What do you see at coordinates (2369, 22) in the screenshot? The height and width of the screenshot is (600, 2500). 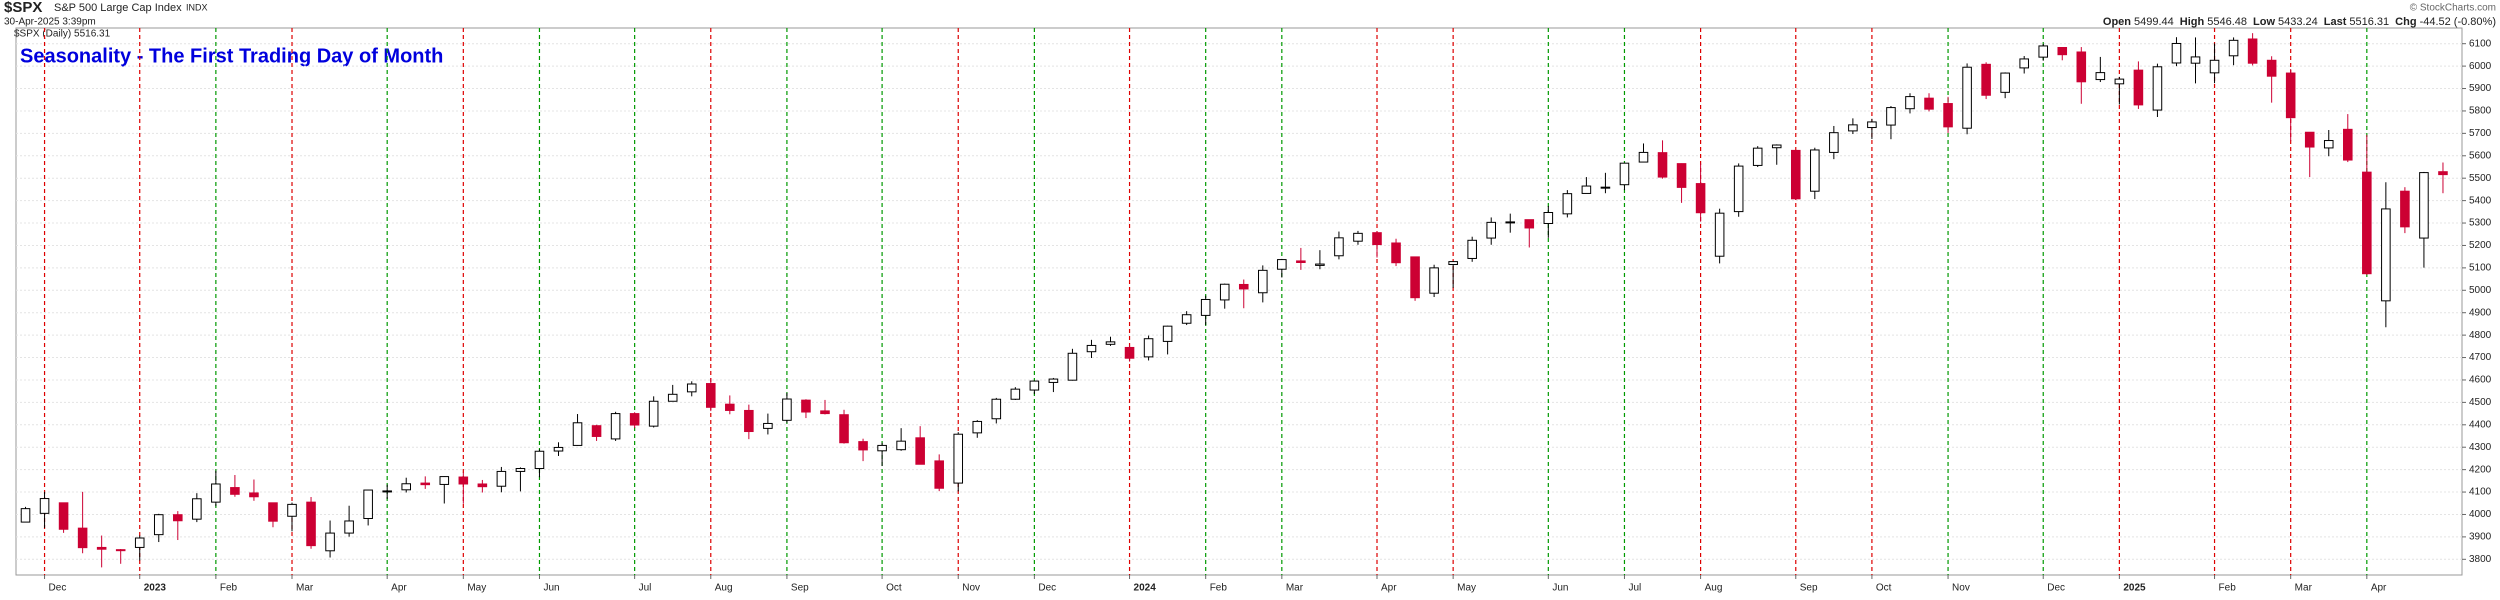 I see `quote-value: 5516.31` at bounding box center [2369, 22].